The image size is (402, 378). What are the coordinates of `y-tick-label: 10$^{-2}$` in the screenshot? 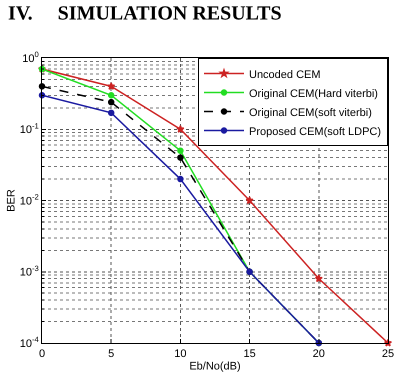 It's located at (29, 200).